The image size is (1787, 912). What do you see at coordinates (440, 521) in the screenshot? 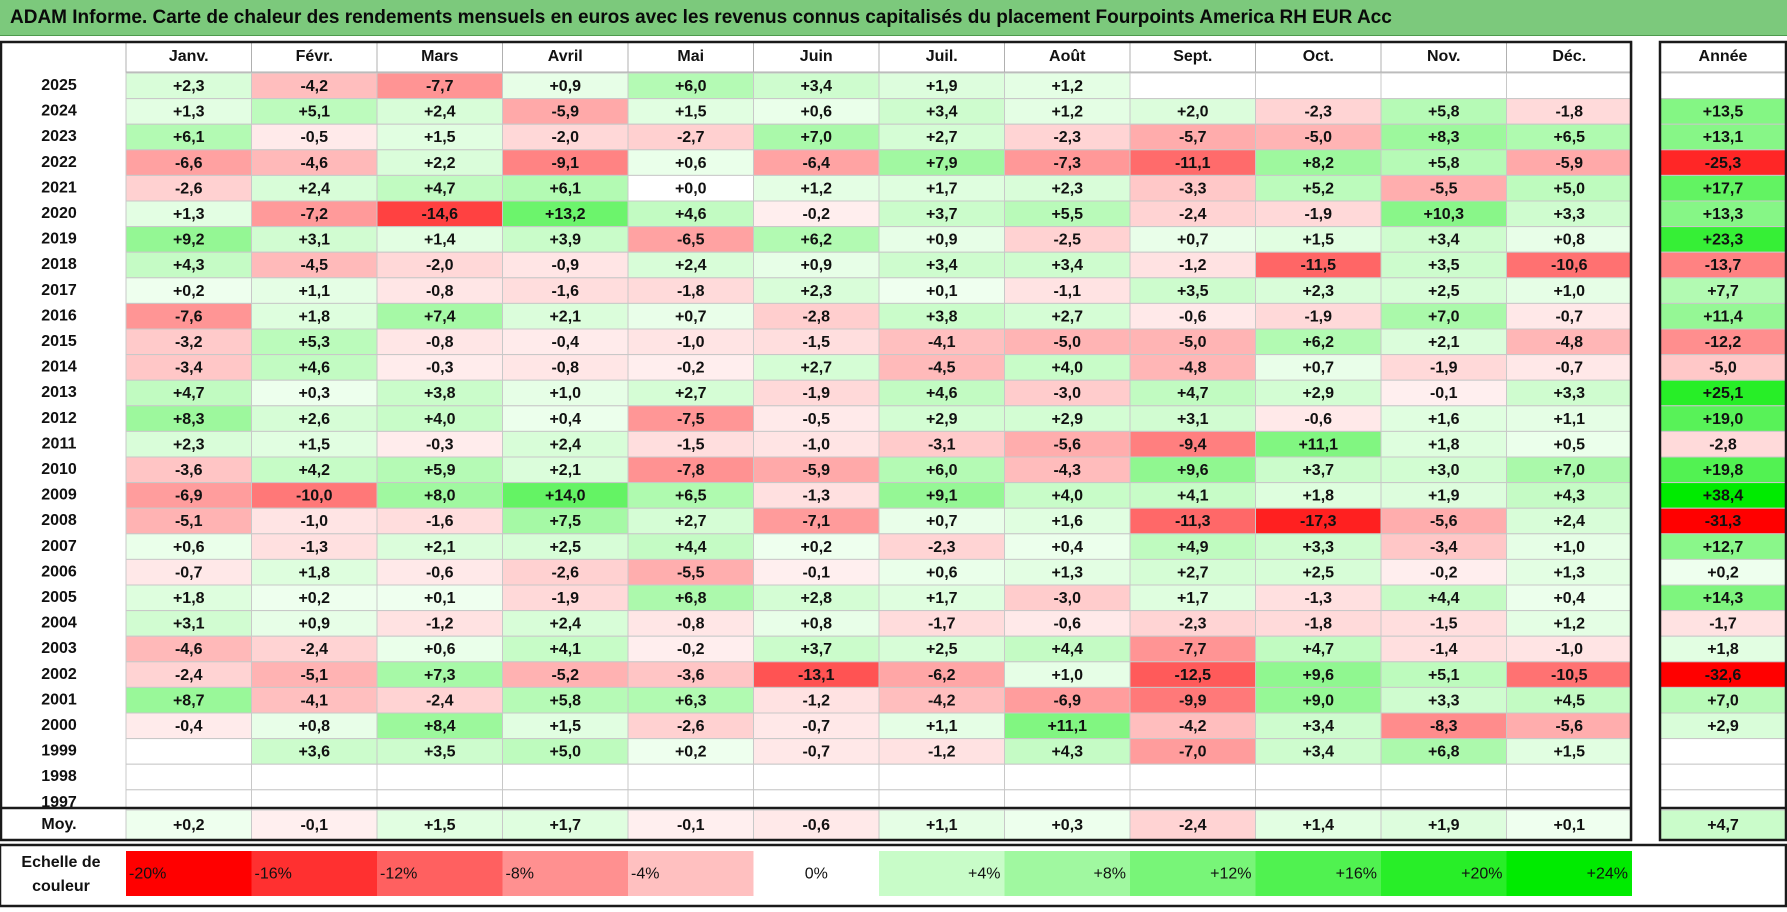
I see `heatmap-cell-value: -1,6` at bounding box center [440, 521].